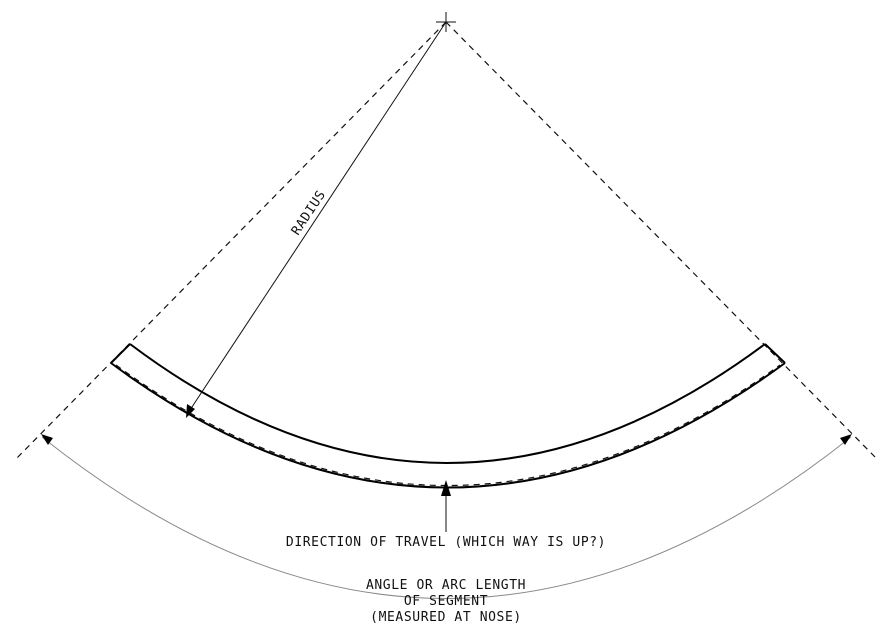 The height and width of the screenshot is (629, 882). I want to click on segment-nose-line, so click(448, 425).